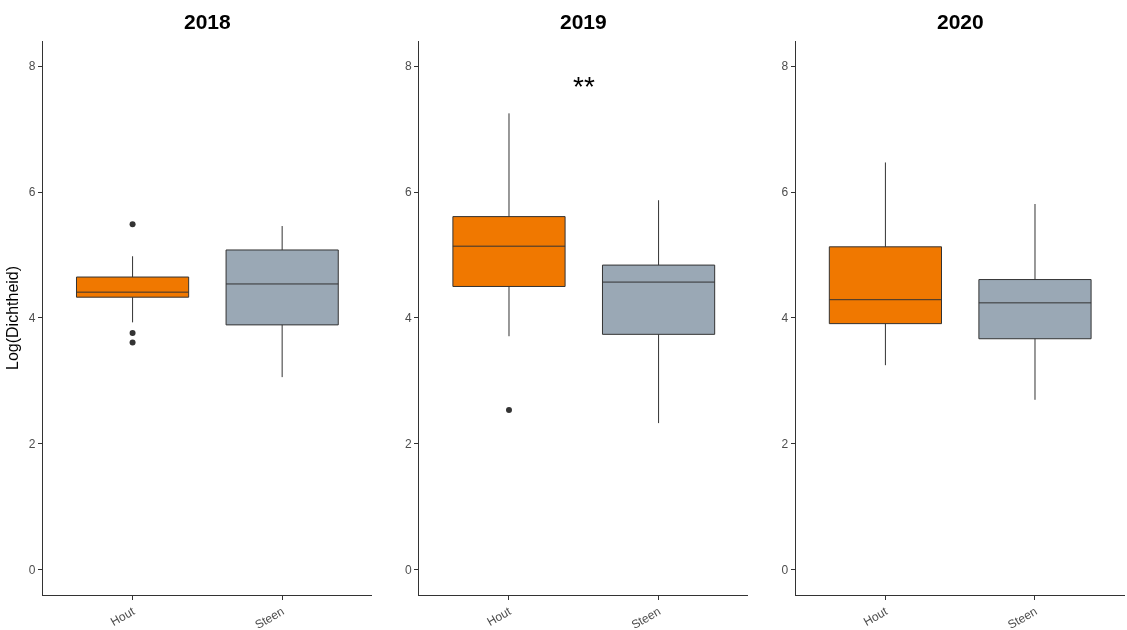  I want to click on chart-title: 2019, so click(583, 21).